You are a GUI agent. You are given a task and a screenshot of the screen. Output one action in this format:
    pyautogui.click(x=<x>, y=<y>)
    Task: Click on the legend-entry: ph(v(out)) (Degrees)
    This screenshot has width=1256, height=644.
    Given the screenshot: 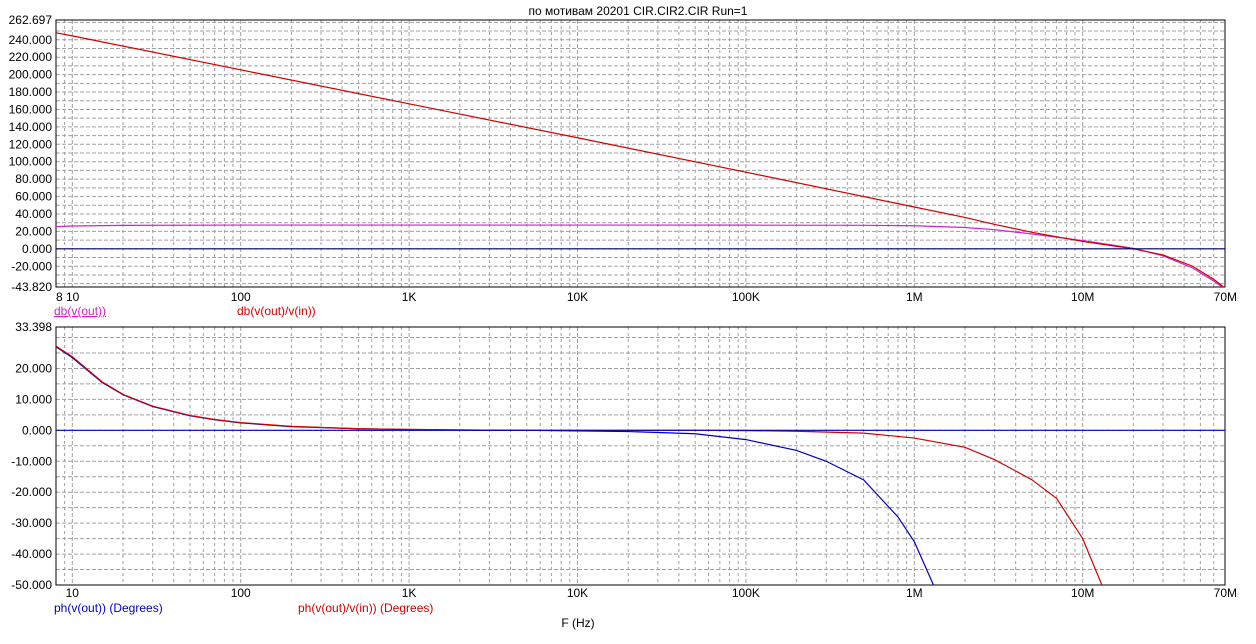 What is the action you would take?
    pyautogui.click(x=108, y=608)
    